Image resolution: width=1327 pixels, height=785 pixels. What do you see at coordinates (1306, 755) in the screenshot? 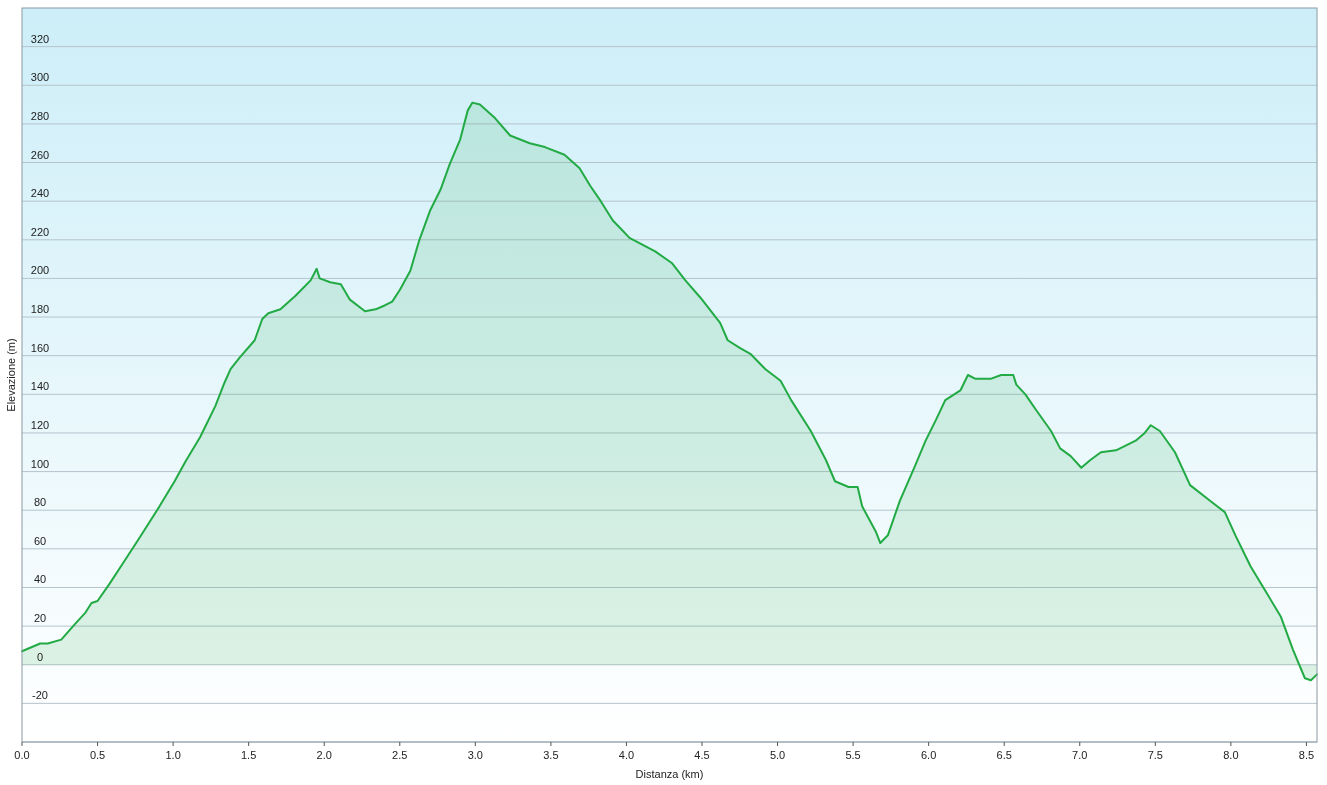
I see `x-tick-label: 8.5` at bounding box center [1306, 755].